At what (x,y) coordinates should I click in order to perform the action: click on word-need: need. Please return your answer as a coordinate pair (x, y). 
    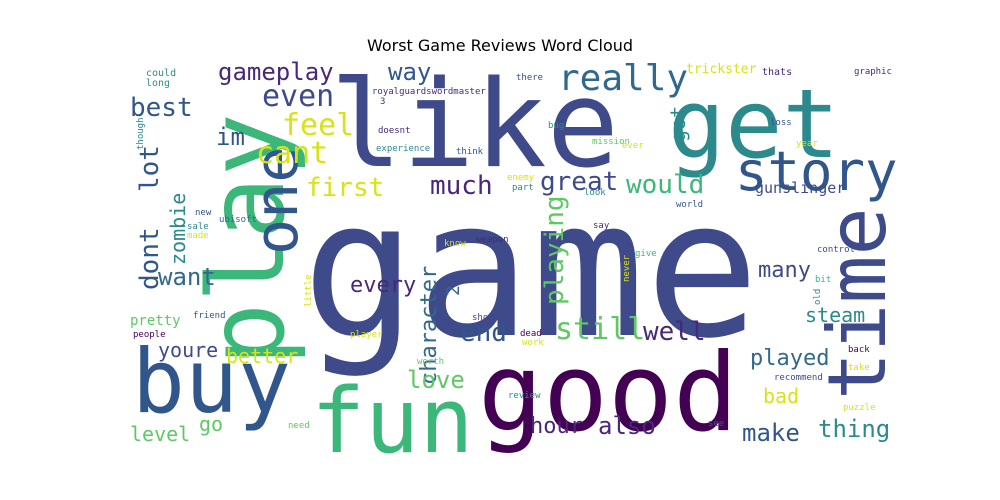
    Looking at the image, I should click on (299, 426).